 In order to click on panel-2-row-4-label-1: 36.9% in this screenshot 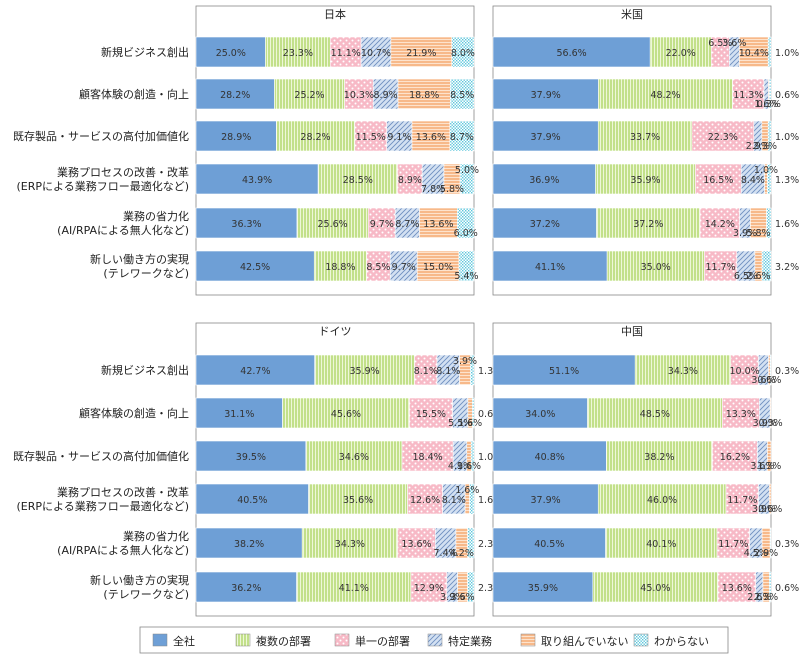, I will do `click(544, 180)`.